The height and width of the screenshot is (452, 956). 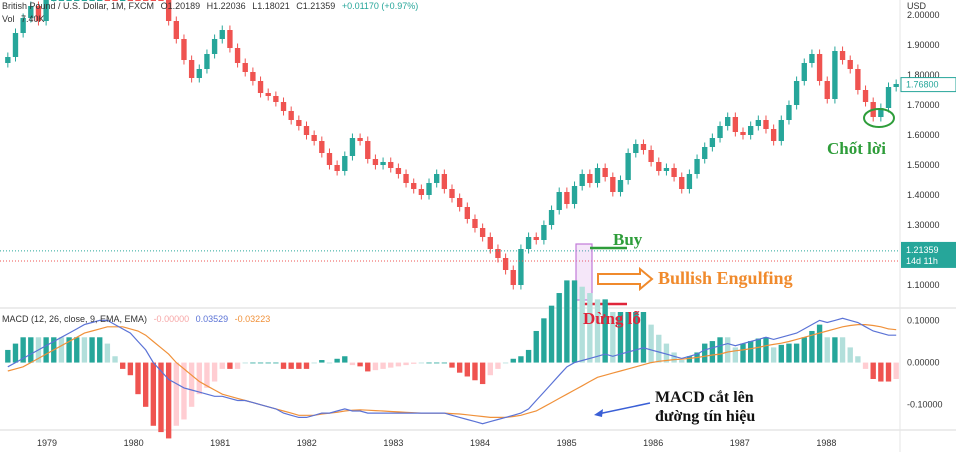 What do you see at coordinates (625, 279) in the screenshot?
I see `orange-arrow` at bounding box center [625, 279].